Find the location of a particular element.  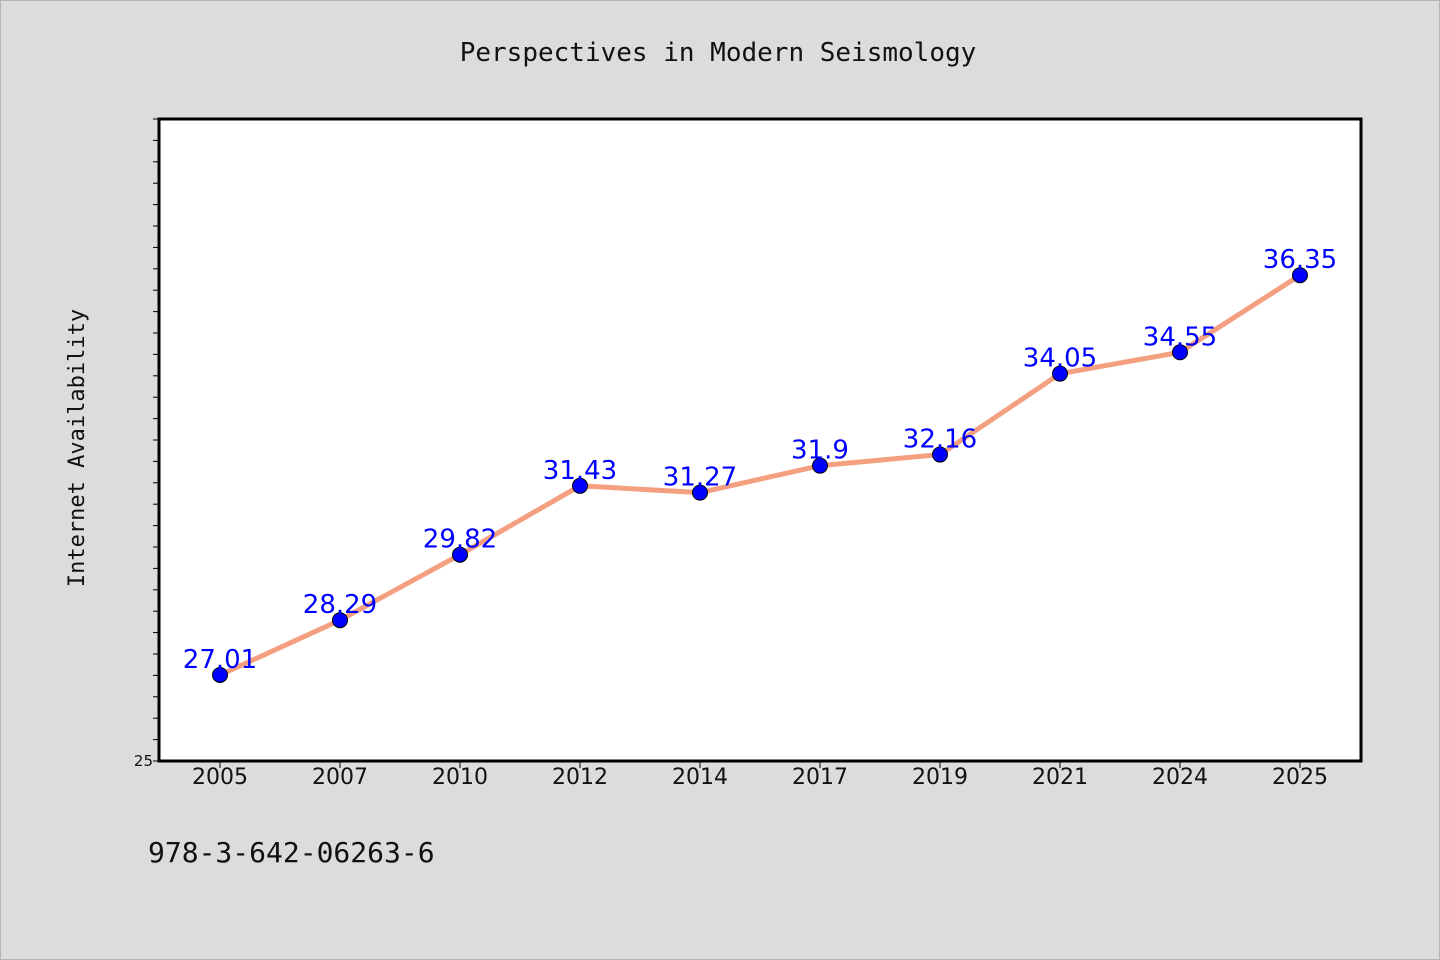

x-tick-label: 2024 is located at coordinates (1180, 777).